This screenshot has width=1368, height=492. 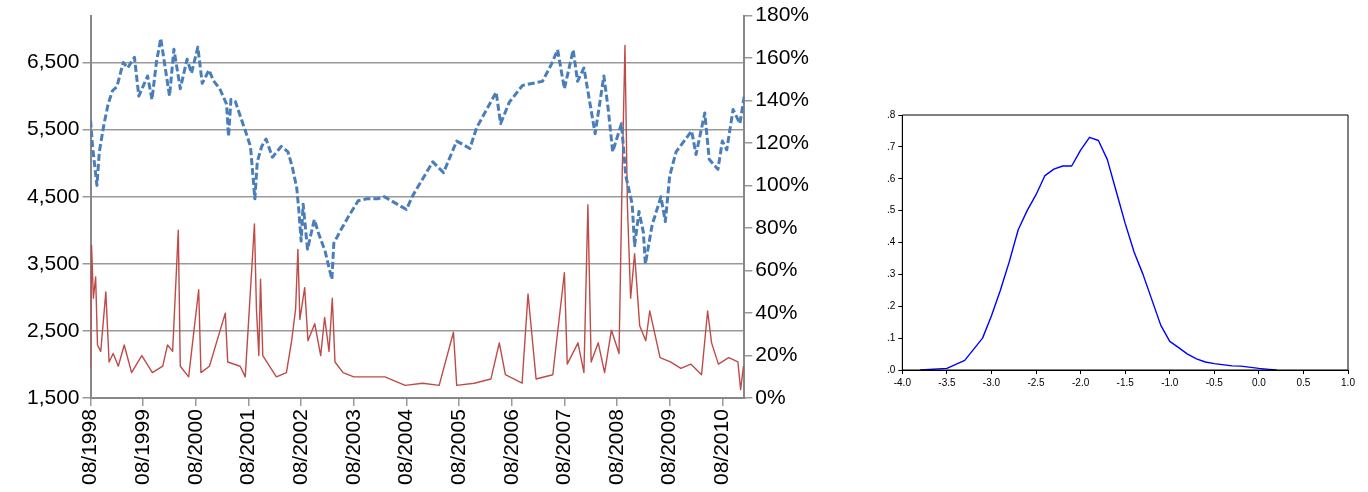 I want to click on x-tick-label: -4.0, so click(x=902, y=382).